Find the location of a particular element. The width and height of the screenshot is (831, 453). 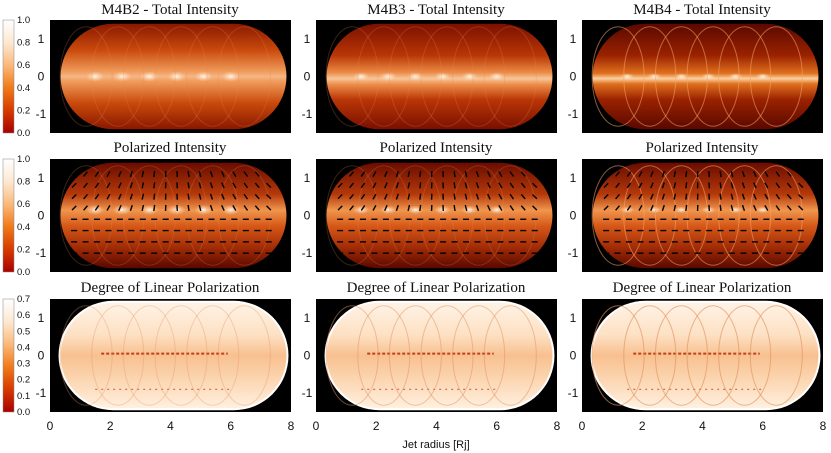

panel-polarized-m4b2 is located at coordinates (170, 215).